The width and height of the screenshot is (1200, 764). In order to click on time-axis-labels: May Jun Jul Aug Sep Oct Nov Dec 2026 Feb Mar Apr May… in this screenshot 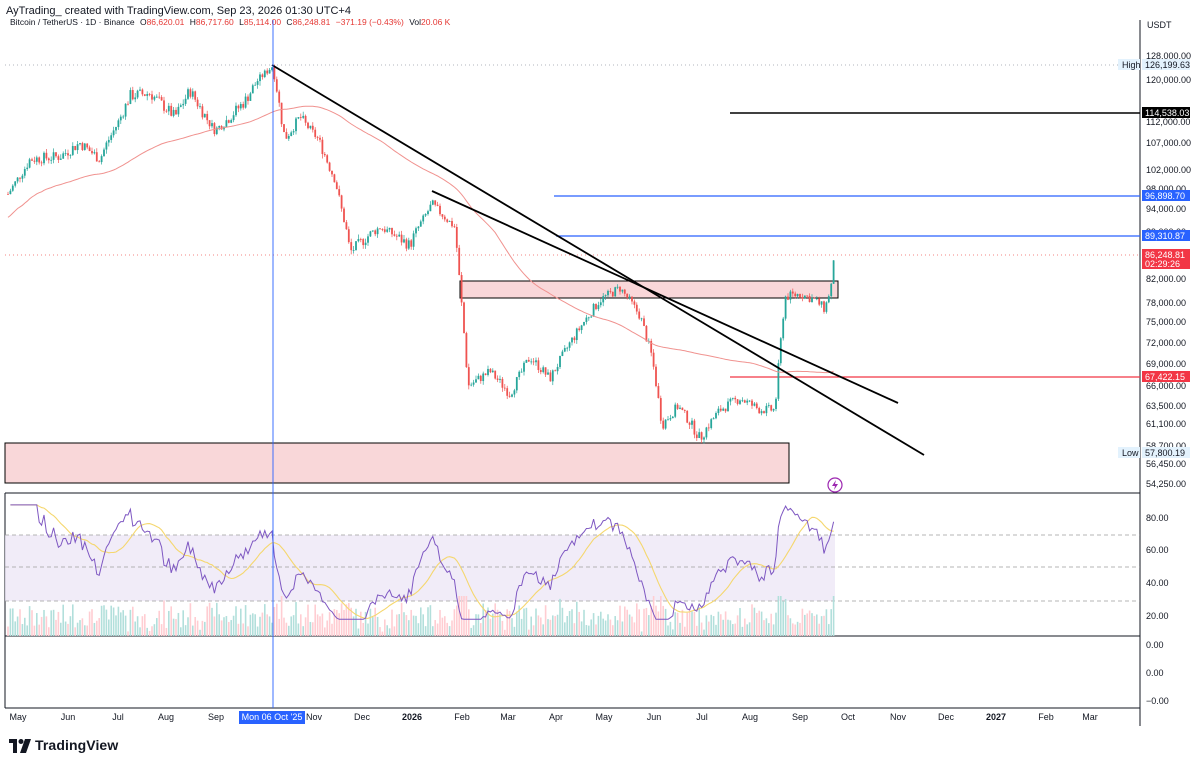, I will do `click(553, 717)`.